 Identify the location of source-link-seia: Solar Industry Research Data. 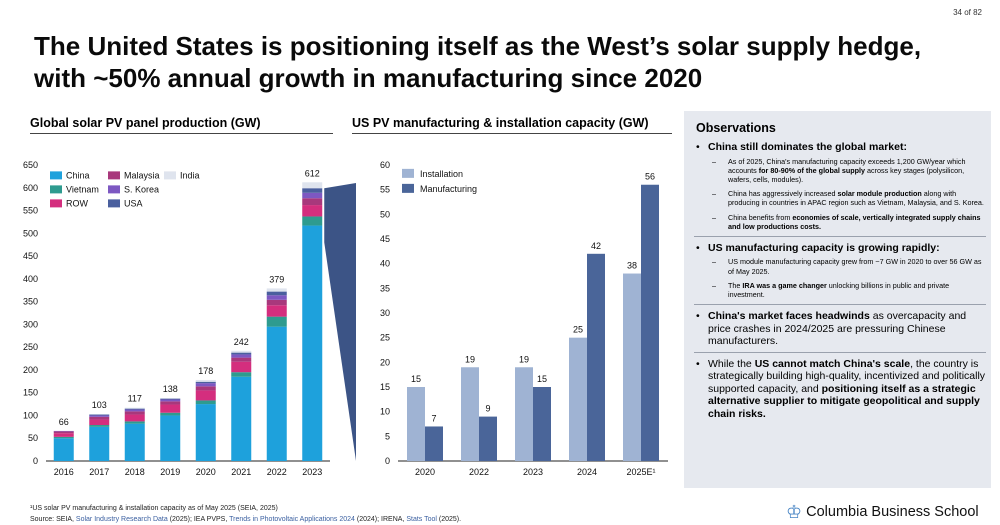
(121, 519).